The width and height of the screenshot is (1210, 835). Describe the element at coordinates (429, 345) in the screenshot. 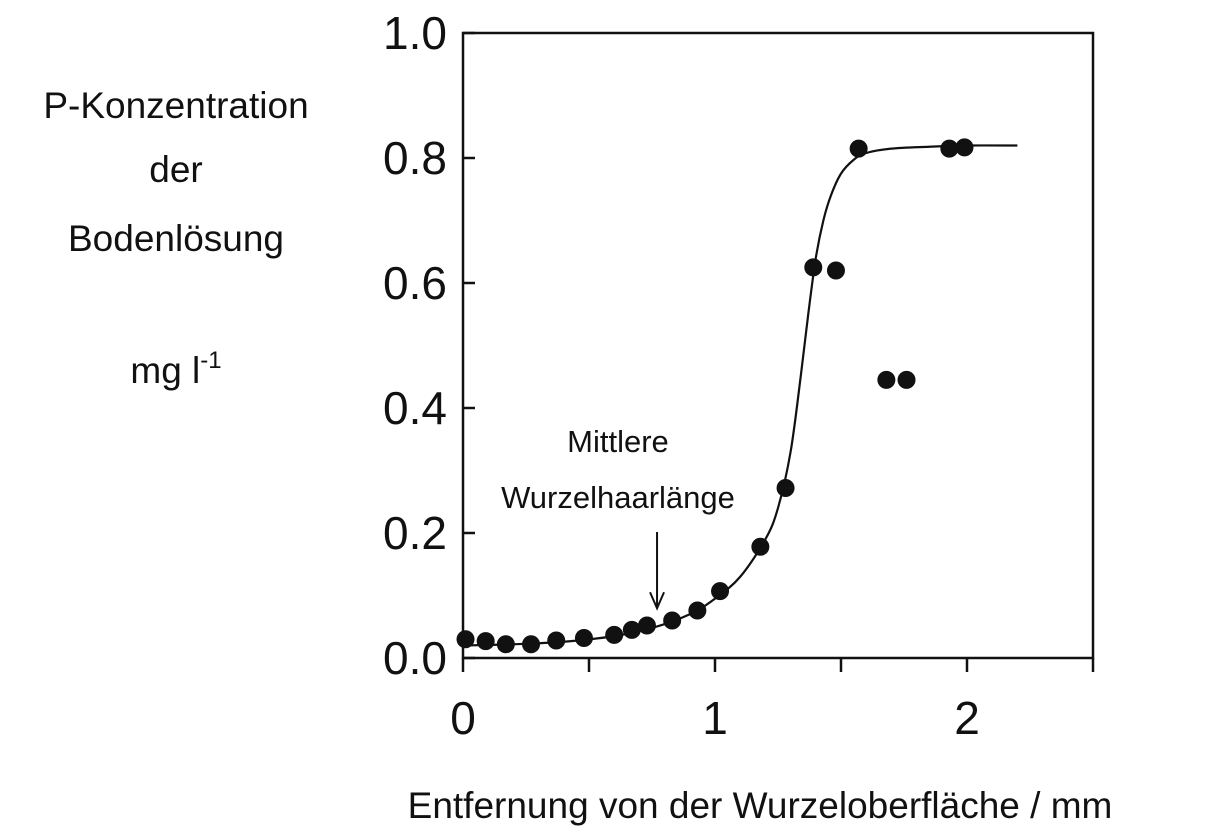

I see `y-ticks: 0.0 0.2 0.4 0.6 0.8 1.0` at that location.